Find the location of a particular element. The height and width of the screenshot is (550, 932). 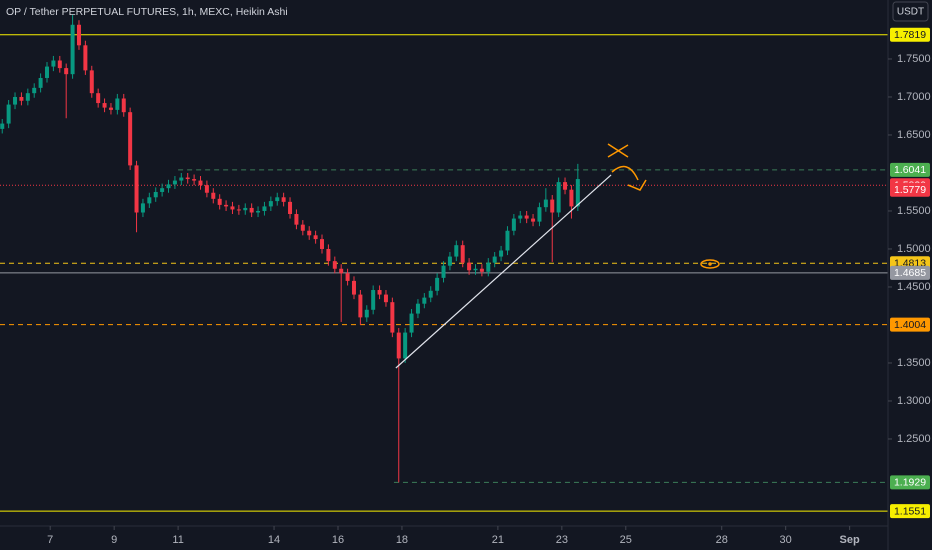

x-tick-label: 18 is located at coordinates (402, 540).